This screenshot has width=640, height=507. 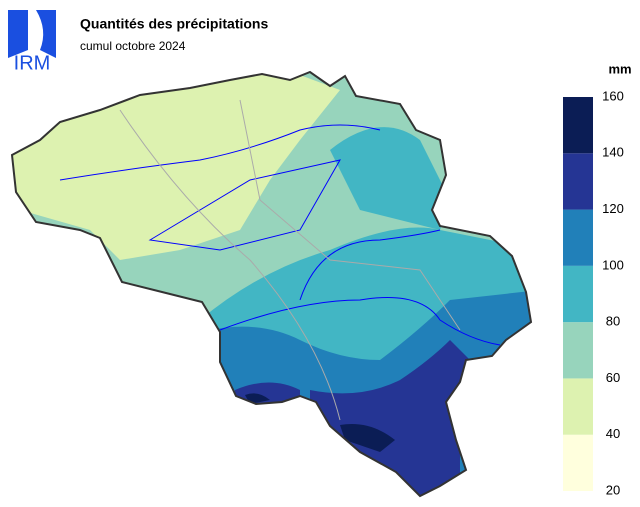 What do you see at coordinates (613, 433) in the screenshot?
I see `legend-tick-label: 40` at bounding box center [613, 433].